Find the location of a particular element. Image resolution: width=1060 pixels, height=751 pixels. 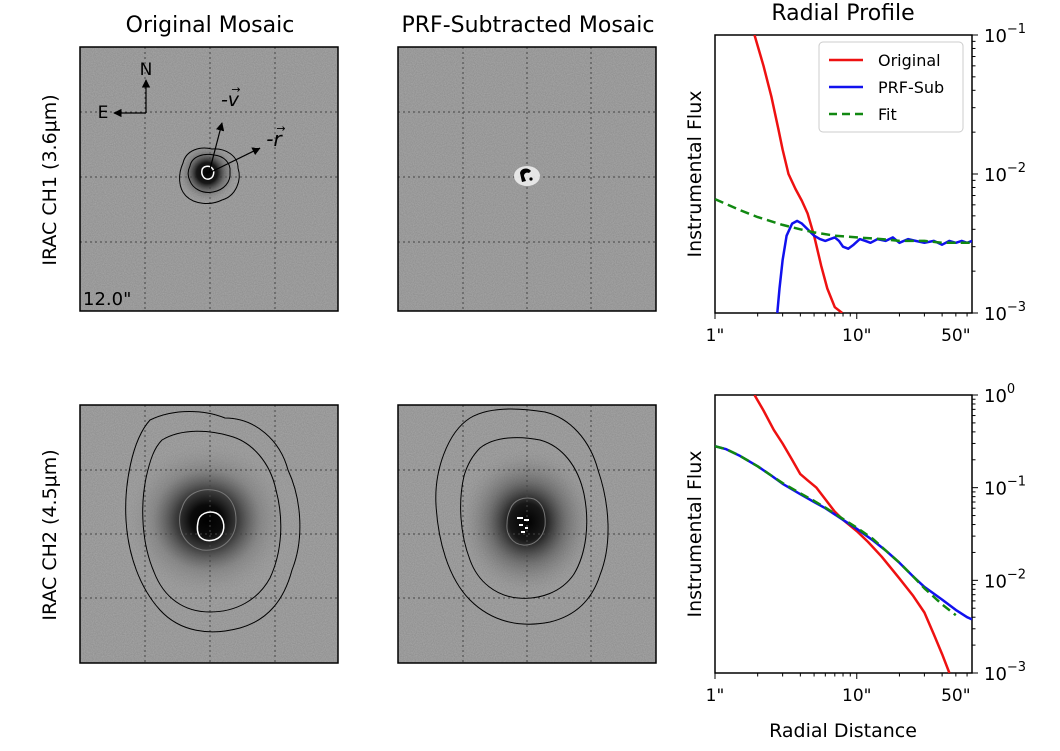

legend: Original PRF-Sub Fit is located at coordinates (891, 87).